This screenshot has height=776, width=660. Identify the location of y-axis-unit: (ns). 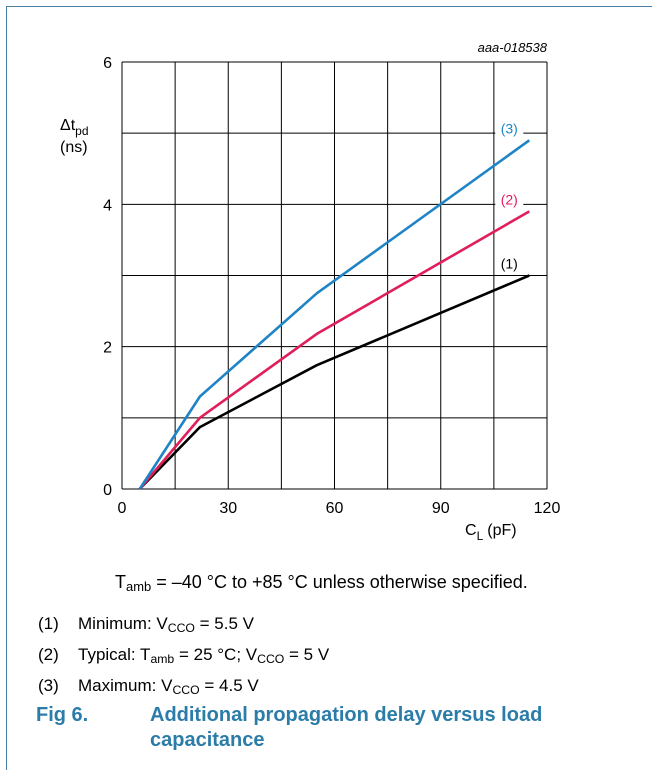
(74, 147).